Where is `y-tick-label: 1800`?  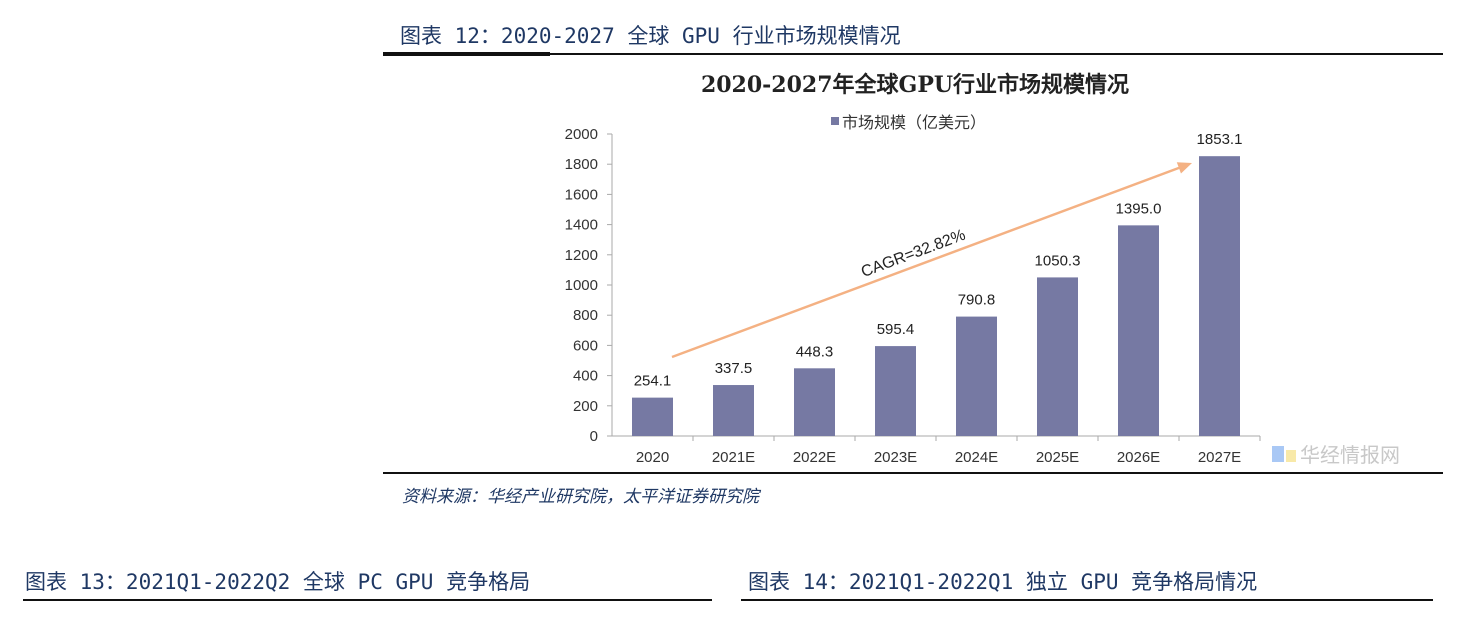
y-tick-label: 1800 is located at coordinates (581, 164).